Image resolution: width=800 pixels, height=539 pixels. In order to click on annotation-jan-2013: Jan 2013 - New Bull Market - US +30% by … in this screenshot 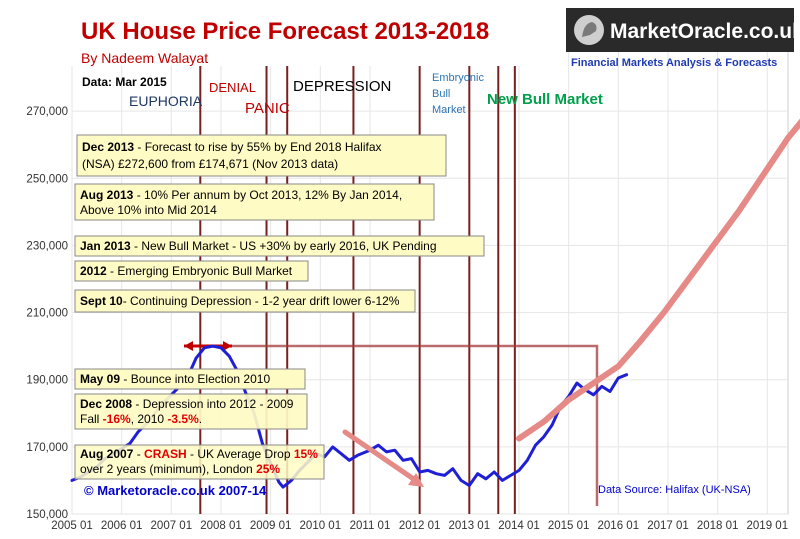, I will do `click(279, 246)`.